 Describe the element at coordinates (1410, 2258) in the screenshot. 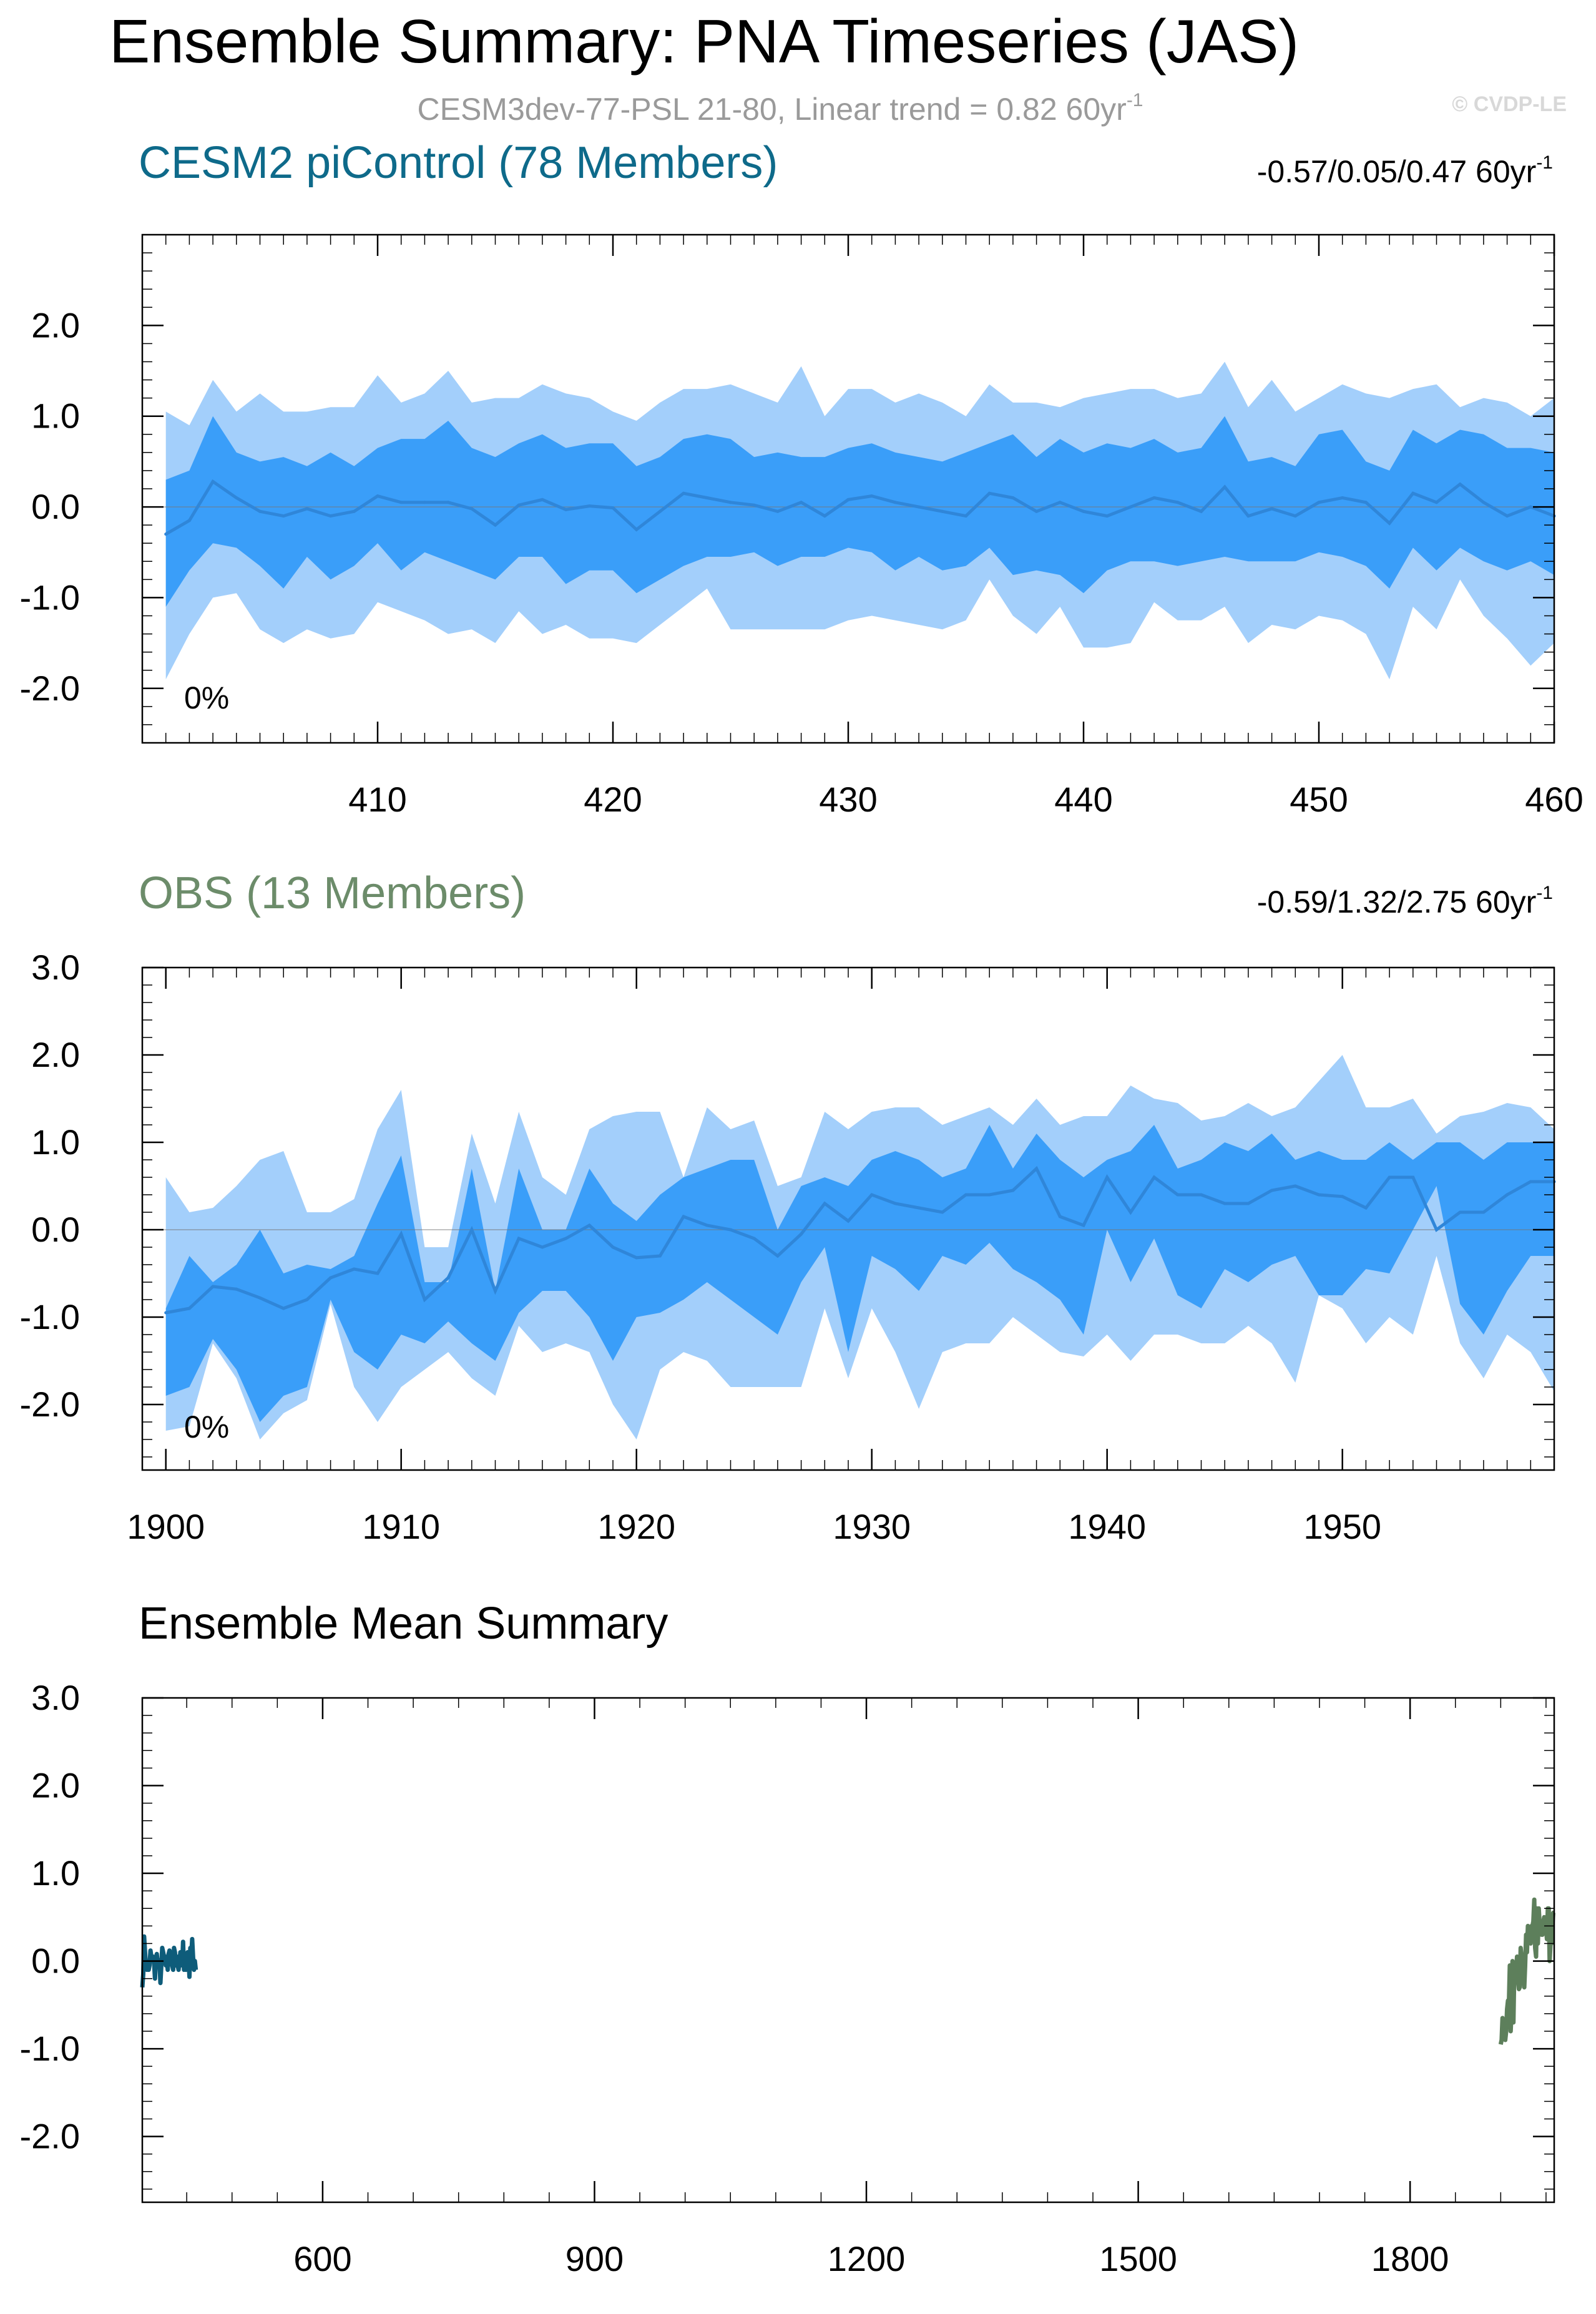

I see `x-tick-label: 1800` at that location.